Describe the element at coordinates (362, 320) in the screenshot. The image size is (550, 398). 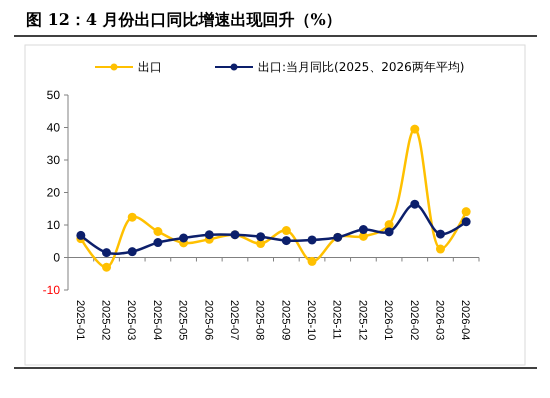
I see `x-tick-label: 2025-12` at that location.